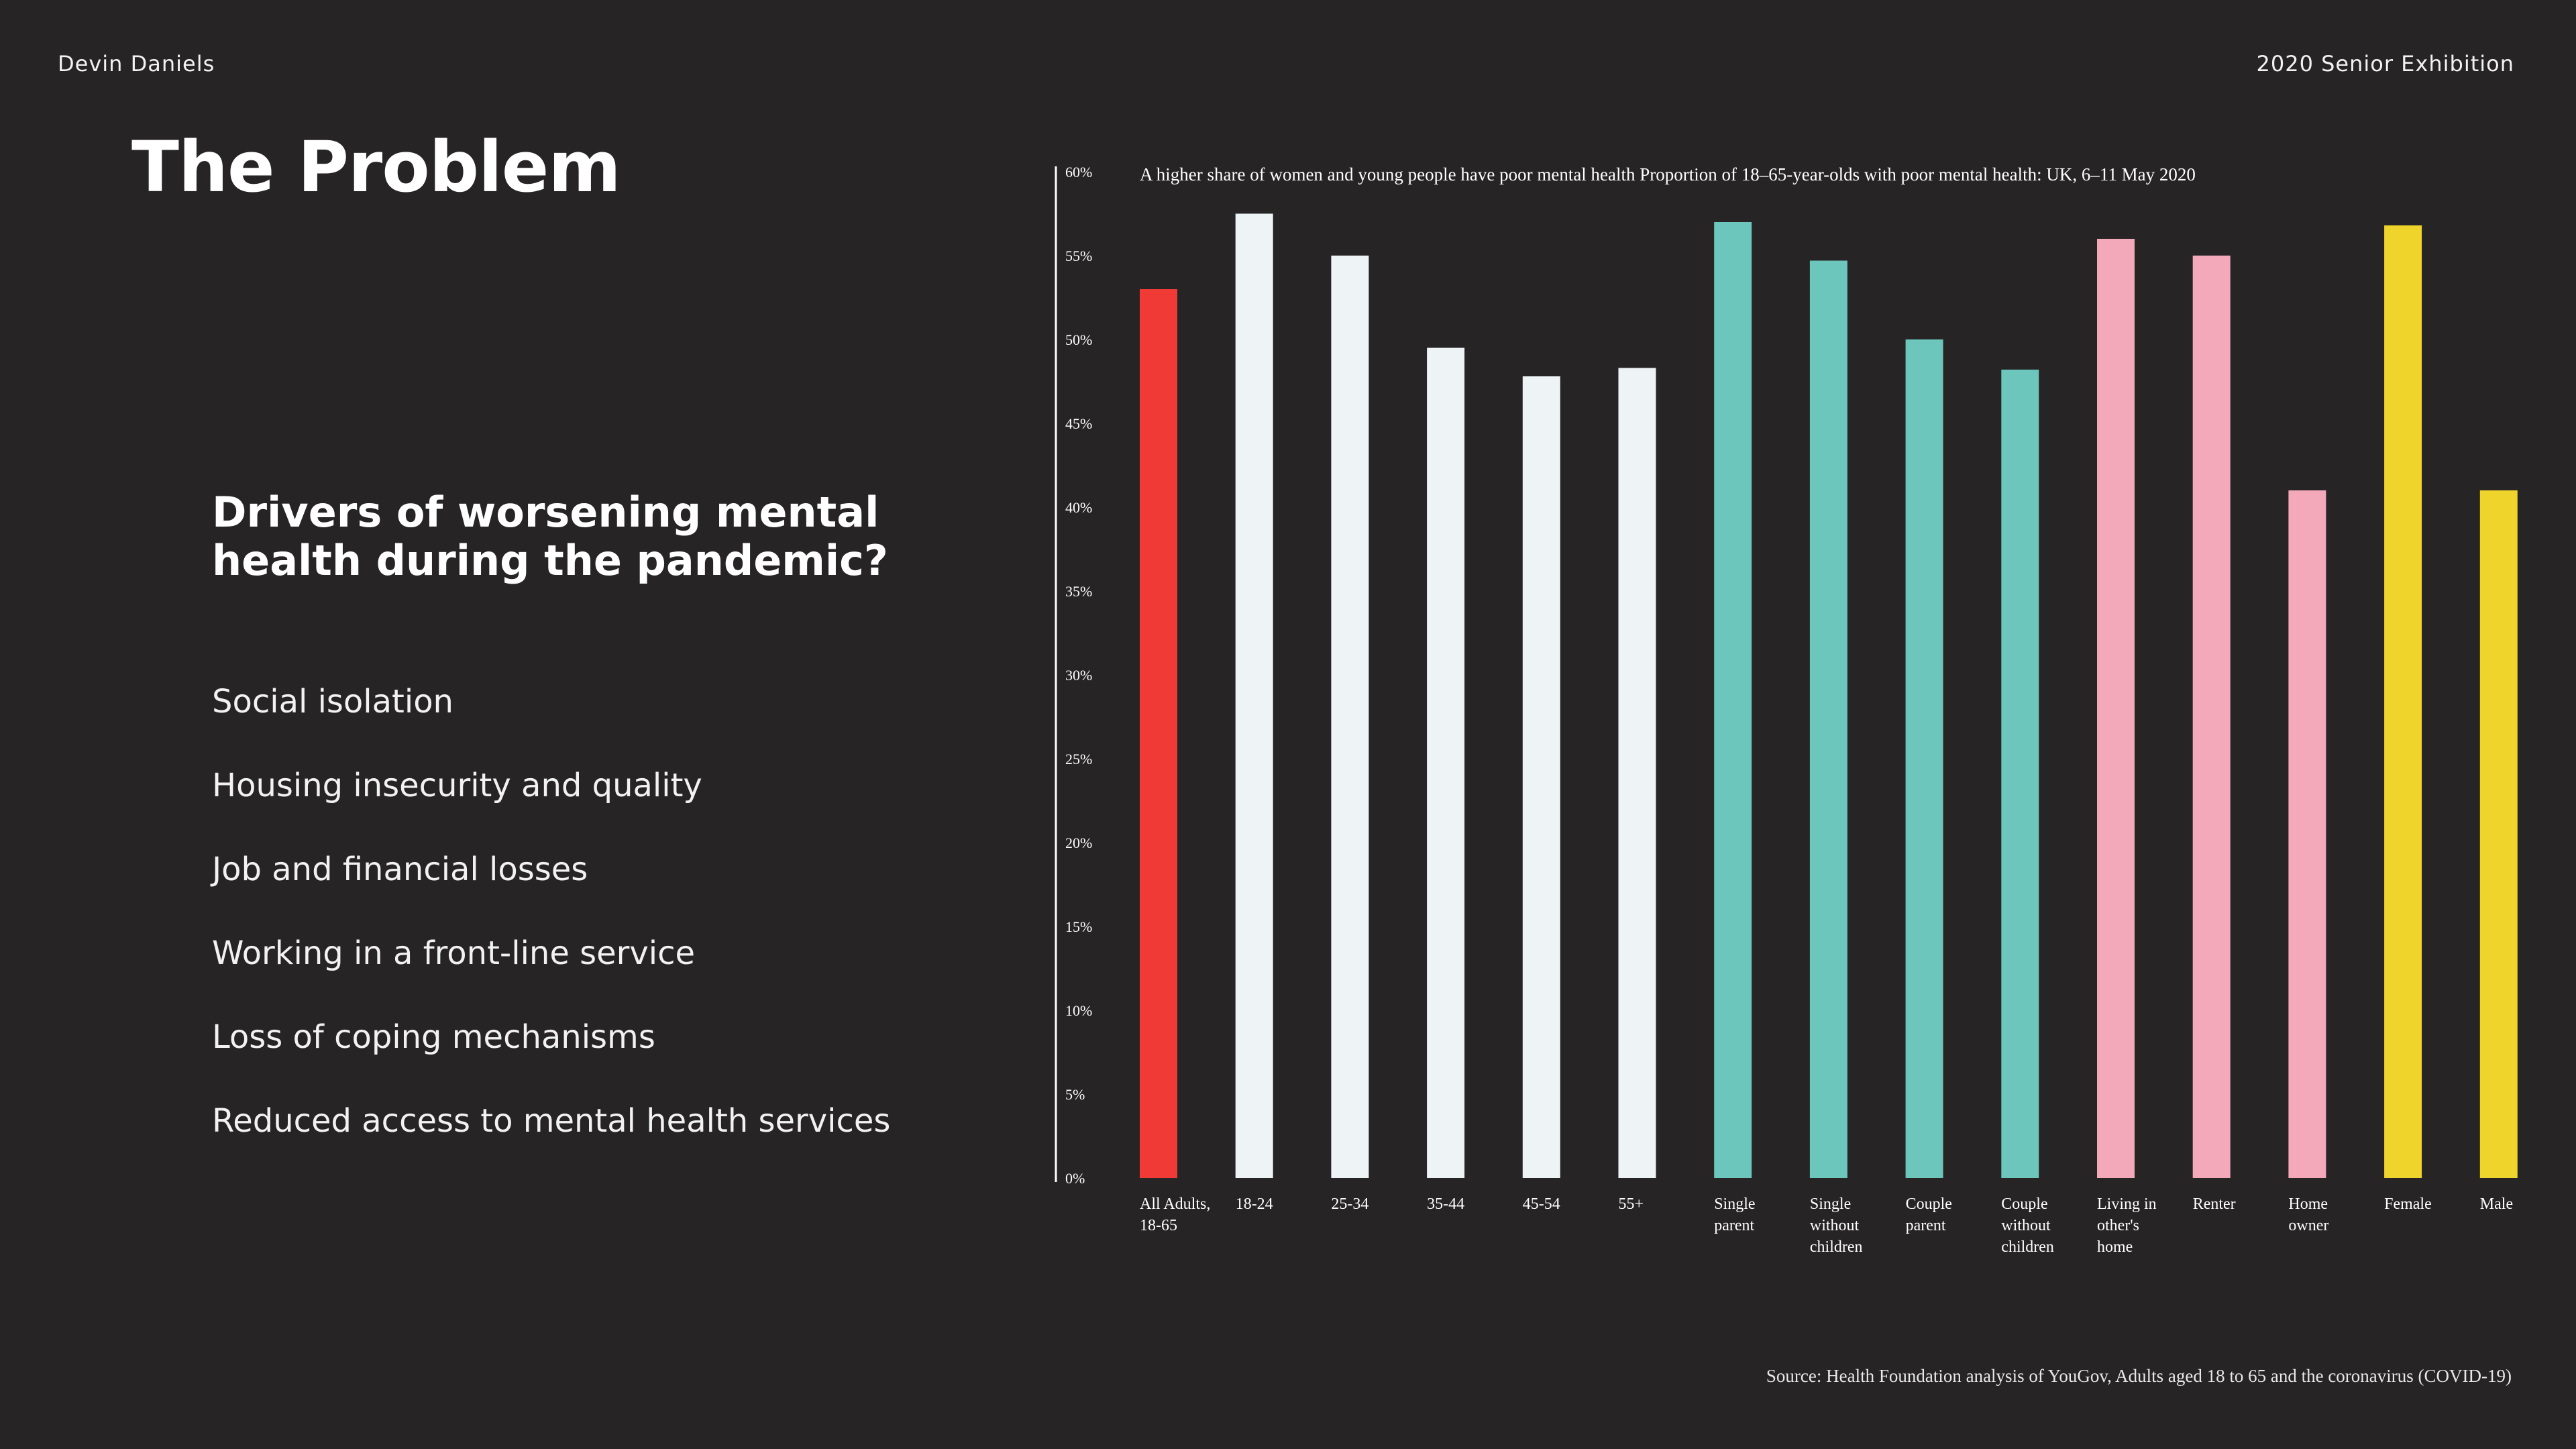 This screenshot has height=1449, width=2576. What do you see at coordinates (400, 869) in the screenshot?
I see `driver-item: Job and financial losses` at bounding box center [400, 869].